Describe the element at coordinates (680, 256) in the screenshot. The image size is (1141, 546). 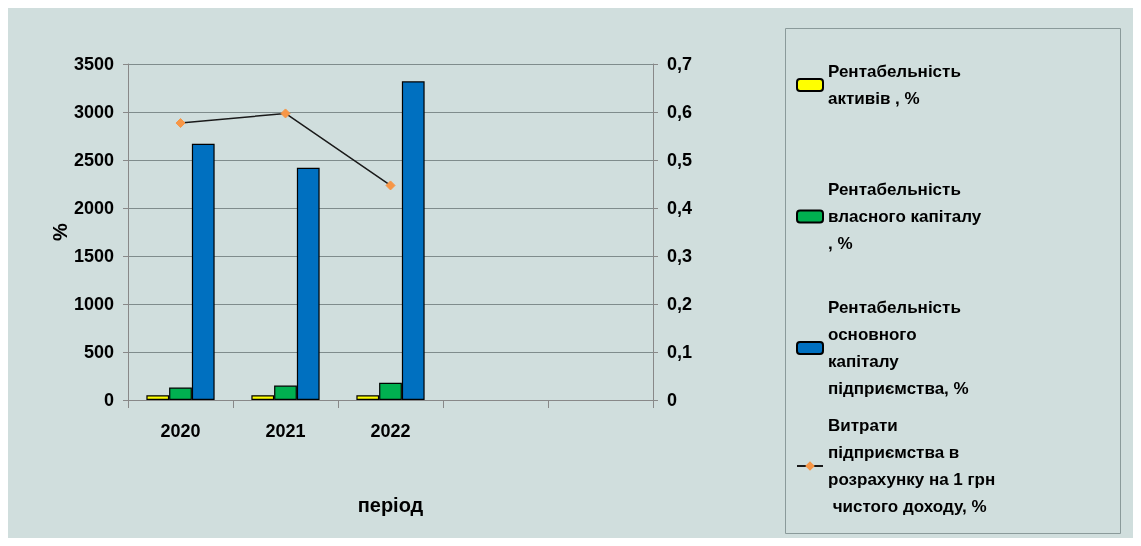
I see `y2-tick-label: 0,3` at that location.